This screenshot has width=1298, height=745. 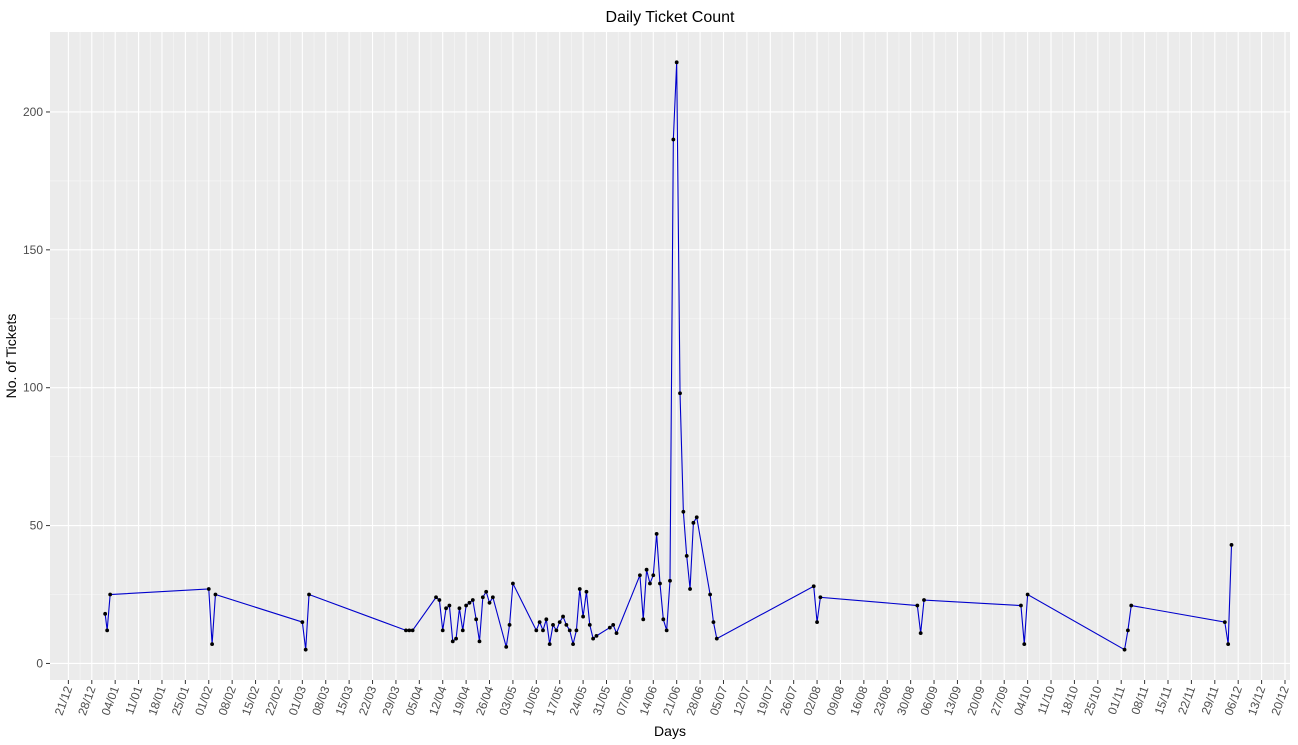 What do you see at coordinates (602, 700) in the screenshot?
I see `x-tick-label: 31/05` at bounding box center [602, 700].